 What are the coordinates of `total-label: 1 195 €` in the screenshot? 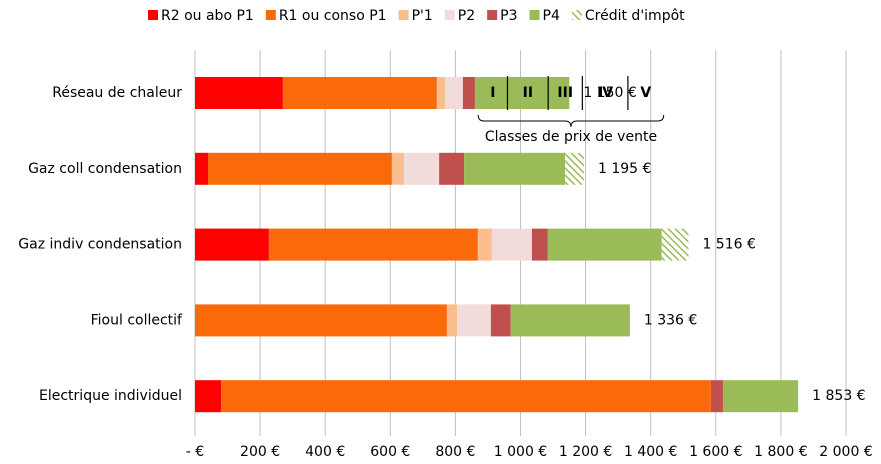 It's located at (624, 169).